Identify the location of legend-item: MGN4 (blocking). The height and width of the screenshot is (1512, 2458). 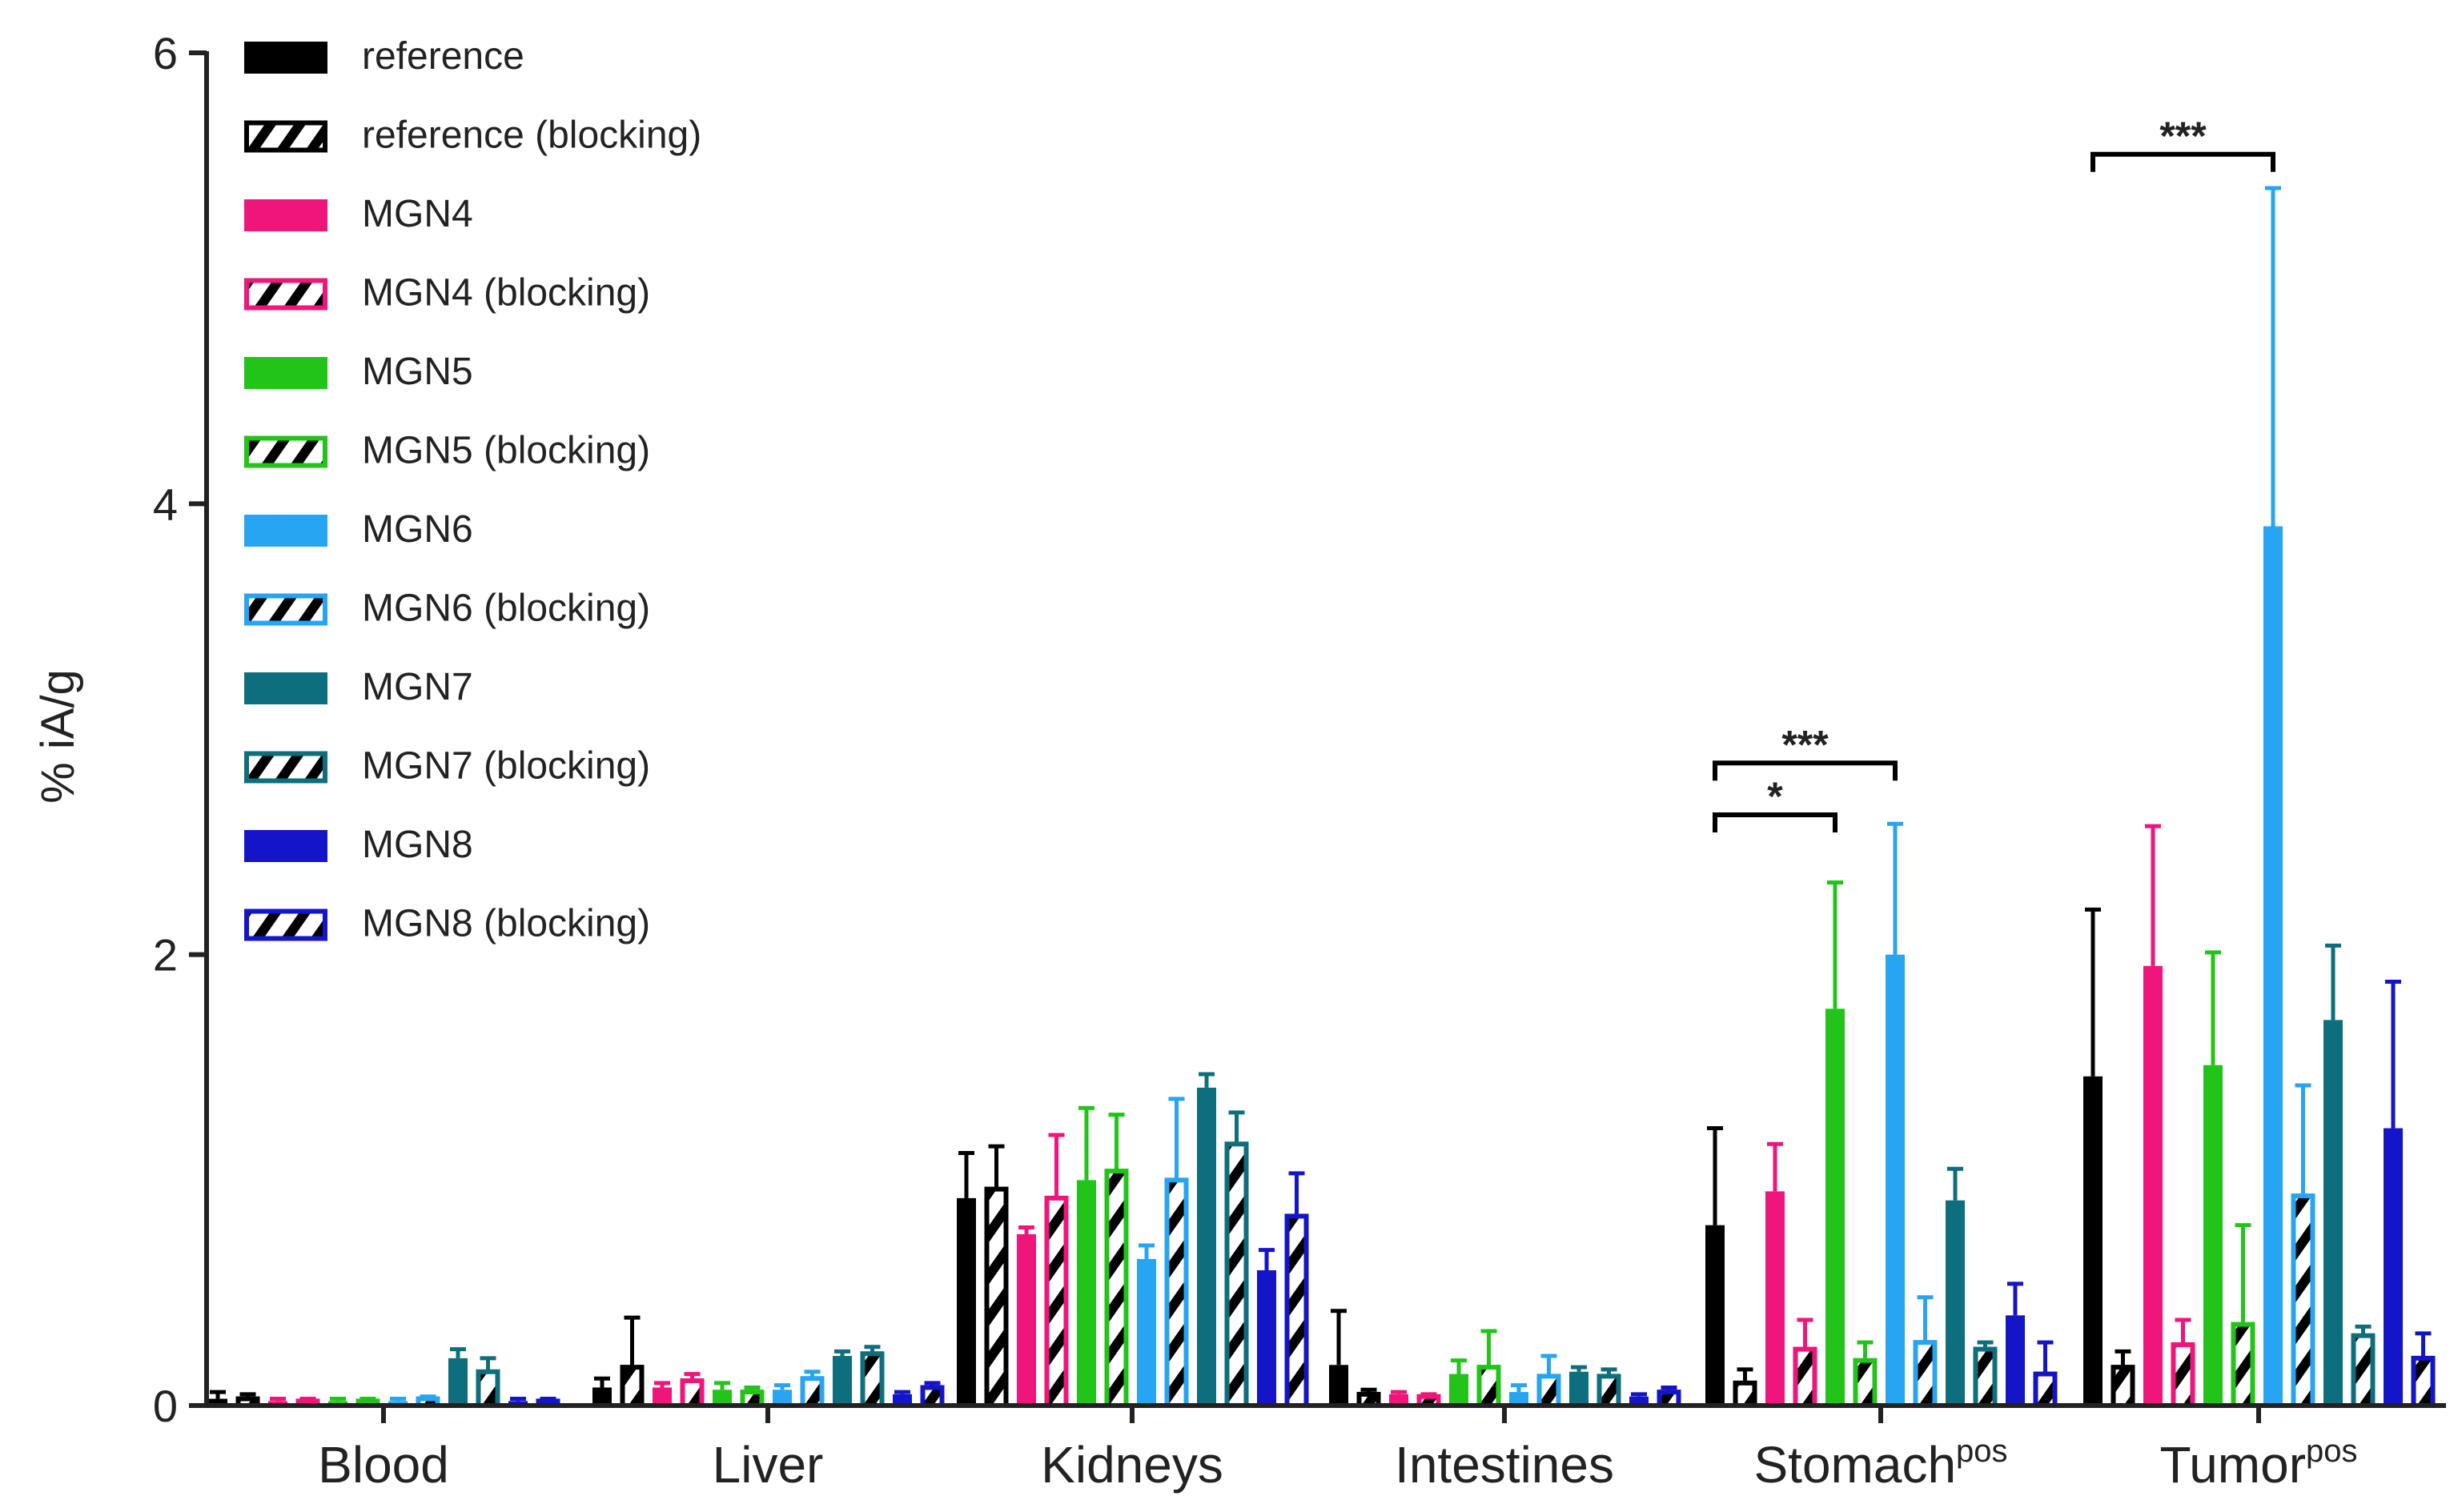
(447, 294).